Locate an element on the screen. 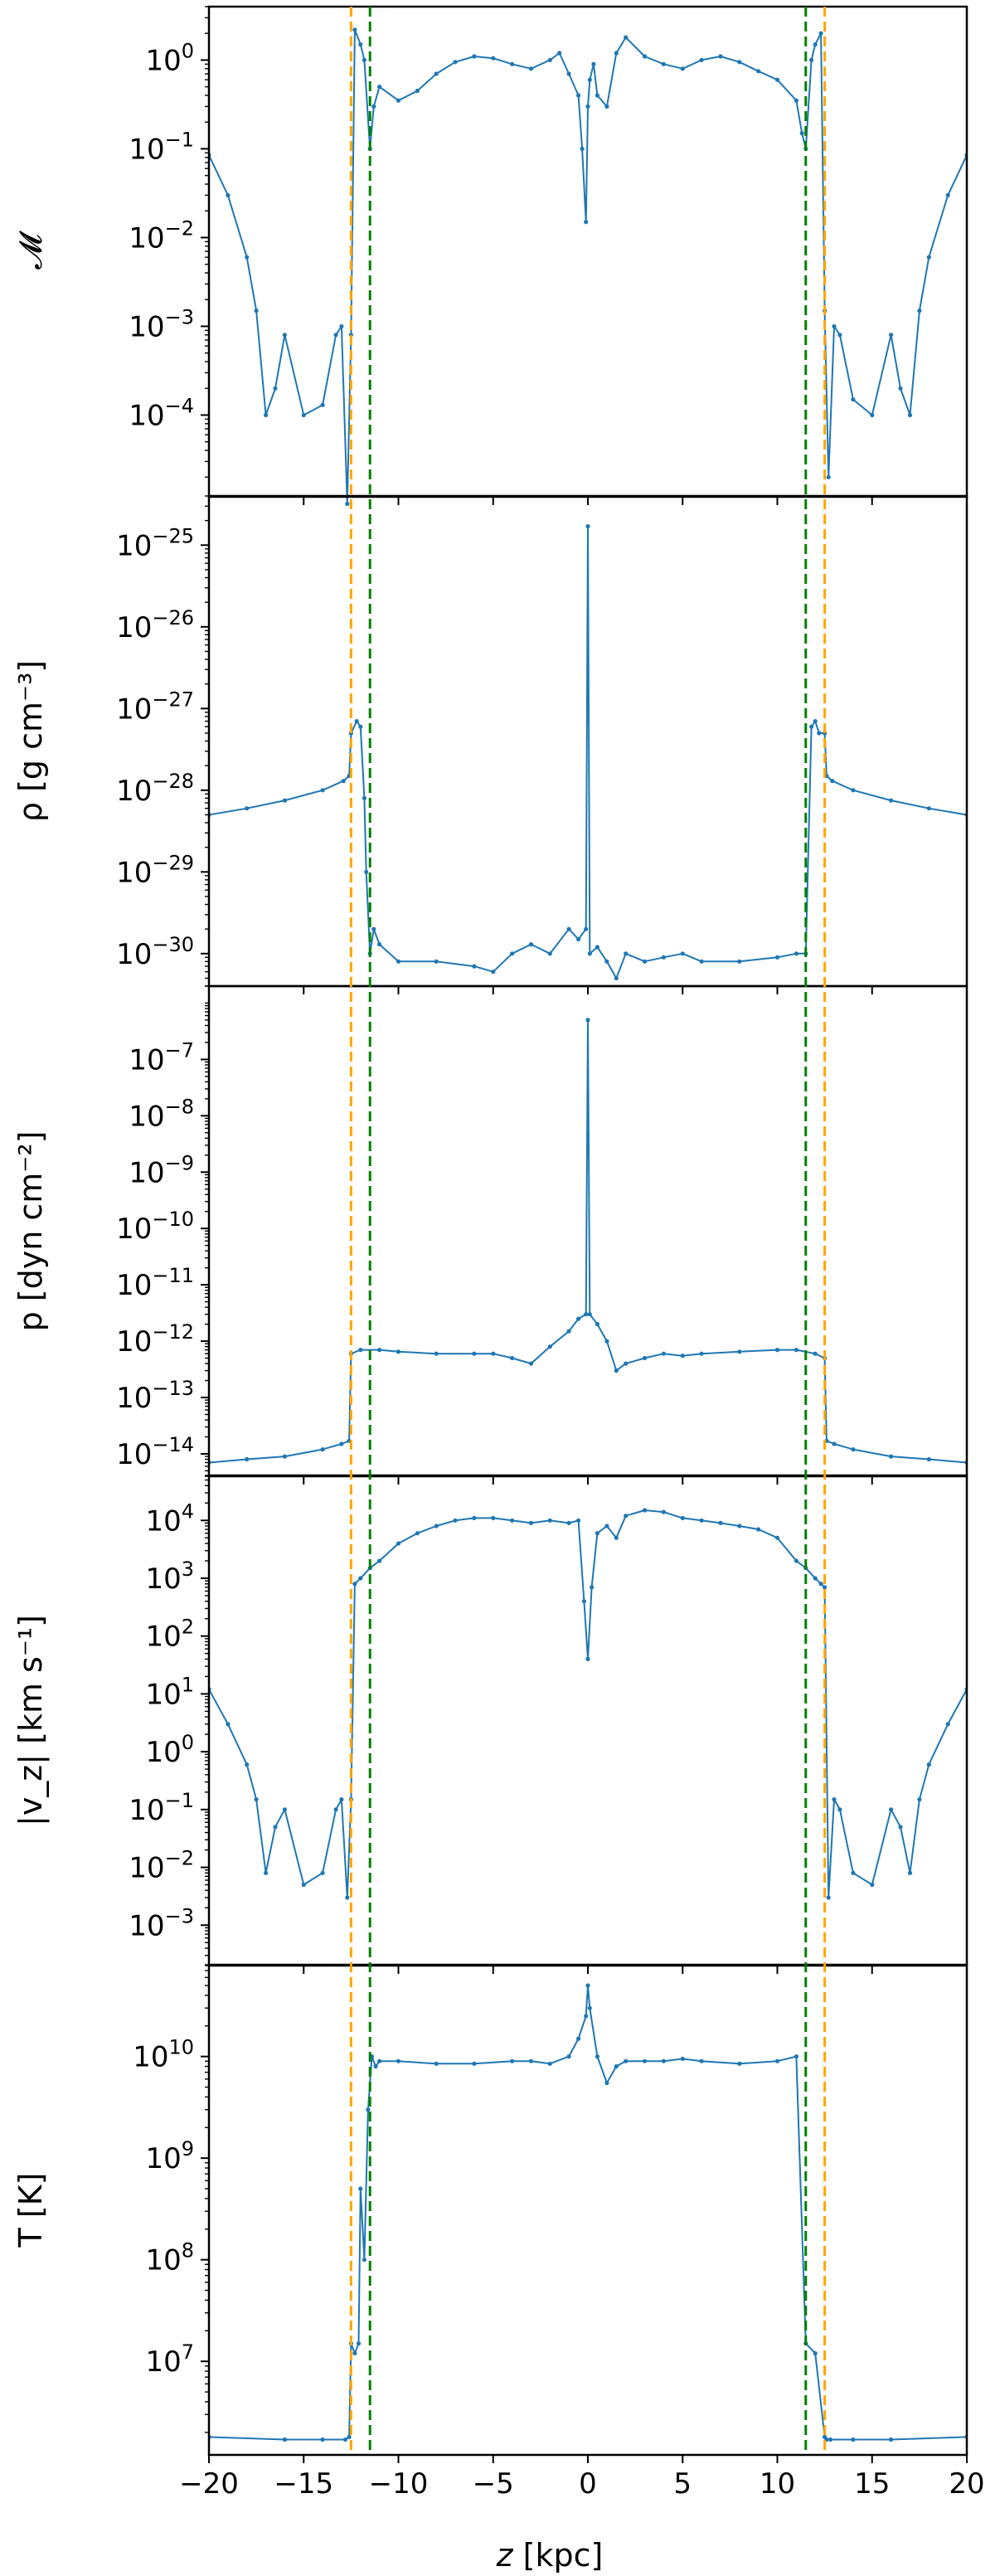  y-tick-label-3-6: 10⁻² is located at coordinates (161, 1866).